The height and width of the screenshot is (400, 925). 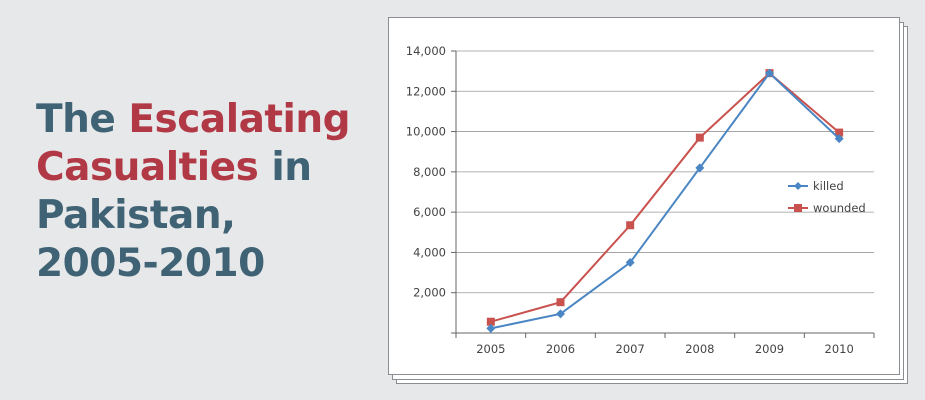 What do you see at coordinates (239, 119) in the screenshot?
I see `headline-escalating: Escalating` at bounding box center [239, 119].